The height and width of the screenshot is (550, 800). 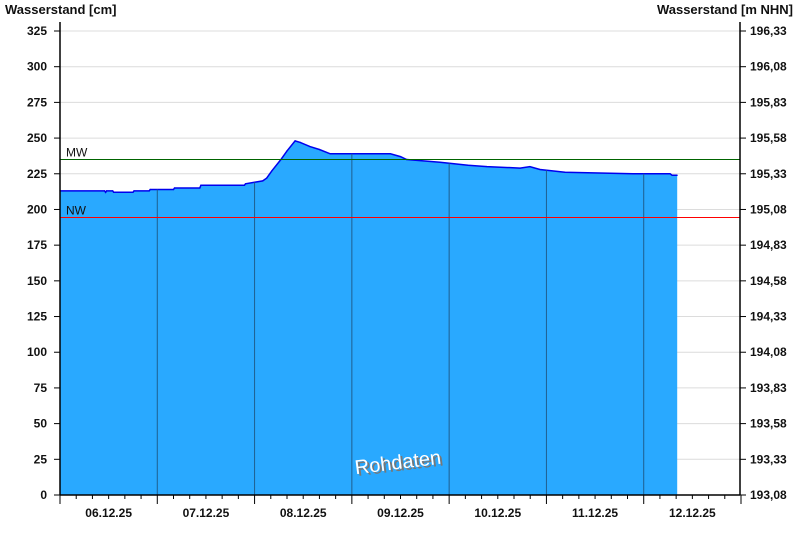 I want to click on left-tick-label: 200, so click(x=37, y=209).